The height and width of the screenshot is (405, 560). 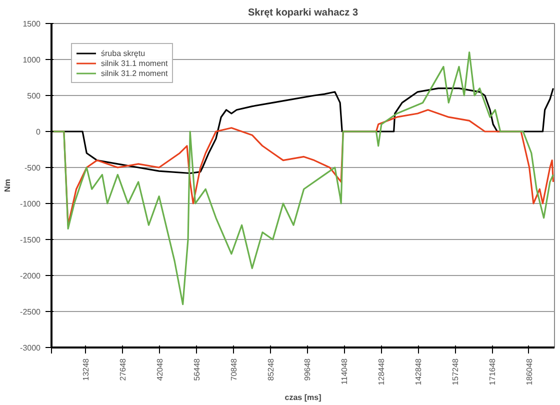 I want to click on x-tick-label: 56448, so click(x=197, y=369).